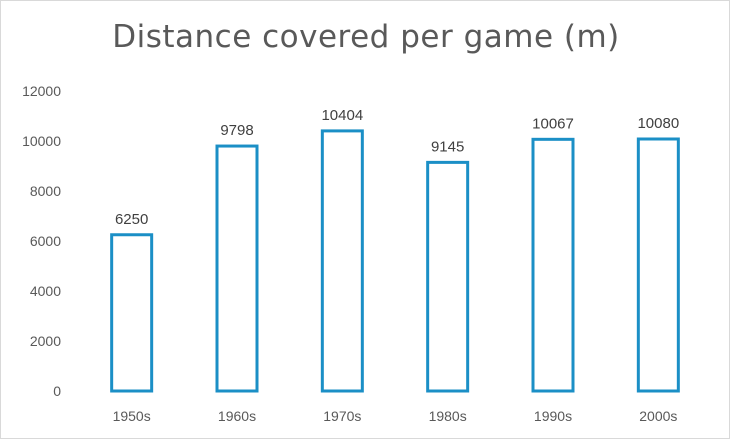 This screenshot has height=440, width=730. I want to click on y-tick-label: 12000, so click(41, 91).